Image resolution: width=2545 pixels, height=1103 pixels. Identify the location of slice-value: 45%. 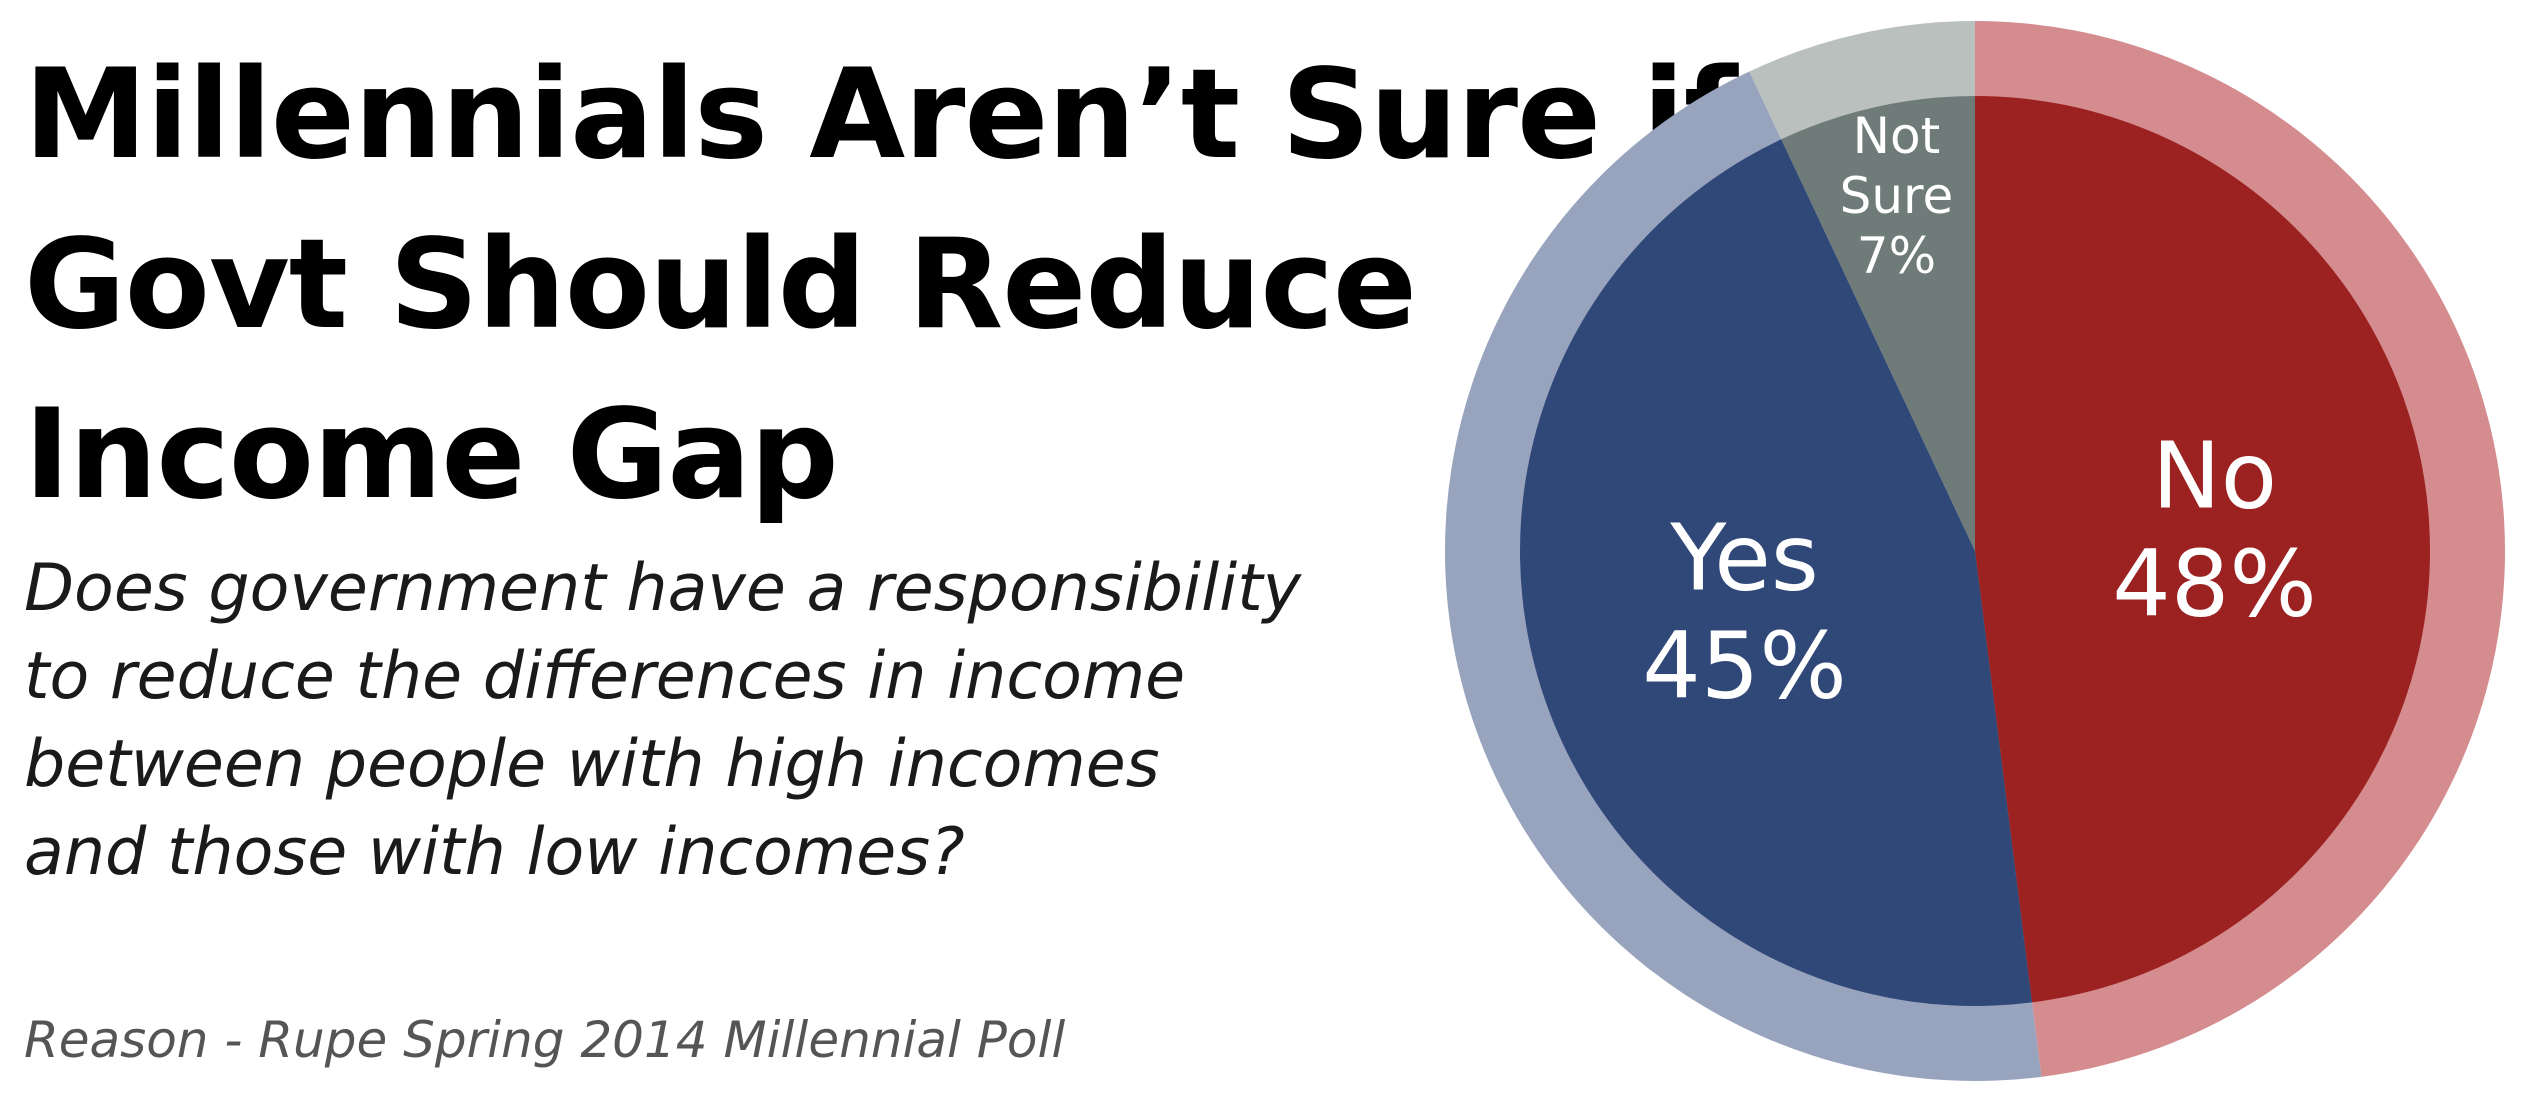
(1744, 665).